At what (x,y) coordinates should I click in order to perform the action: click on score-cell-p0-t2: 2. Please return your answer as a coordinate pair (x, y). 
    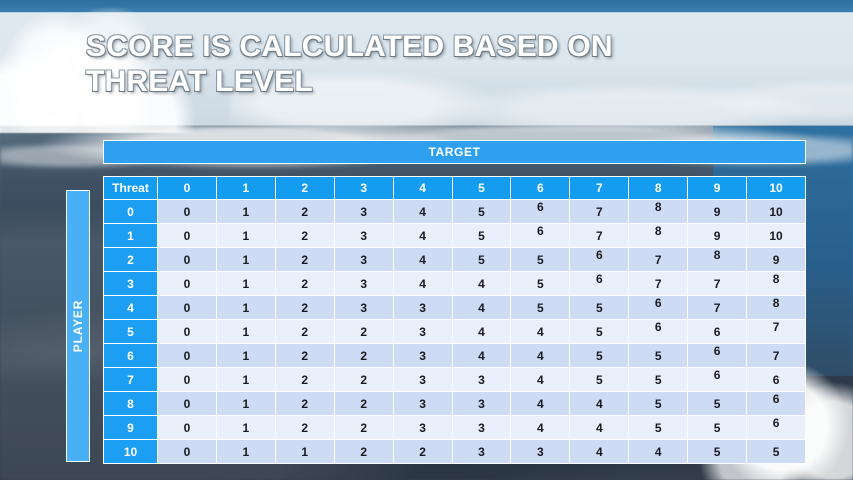
    Looking at the image, I should click on (305, 212).